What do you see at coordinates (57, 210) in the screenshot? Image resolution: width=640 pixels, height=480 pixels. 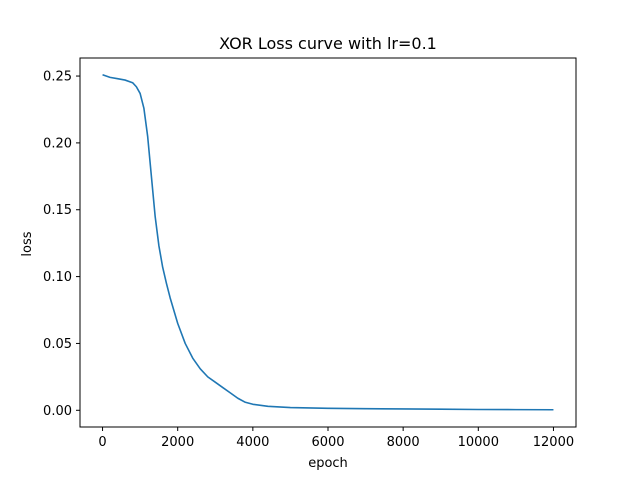 I see `y-tick-label: 0.15` at bounding box center [57, 210].